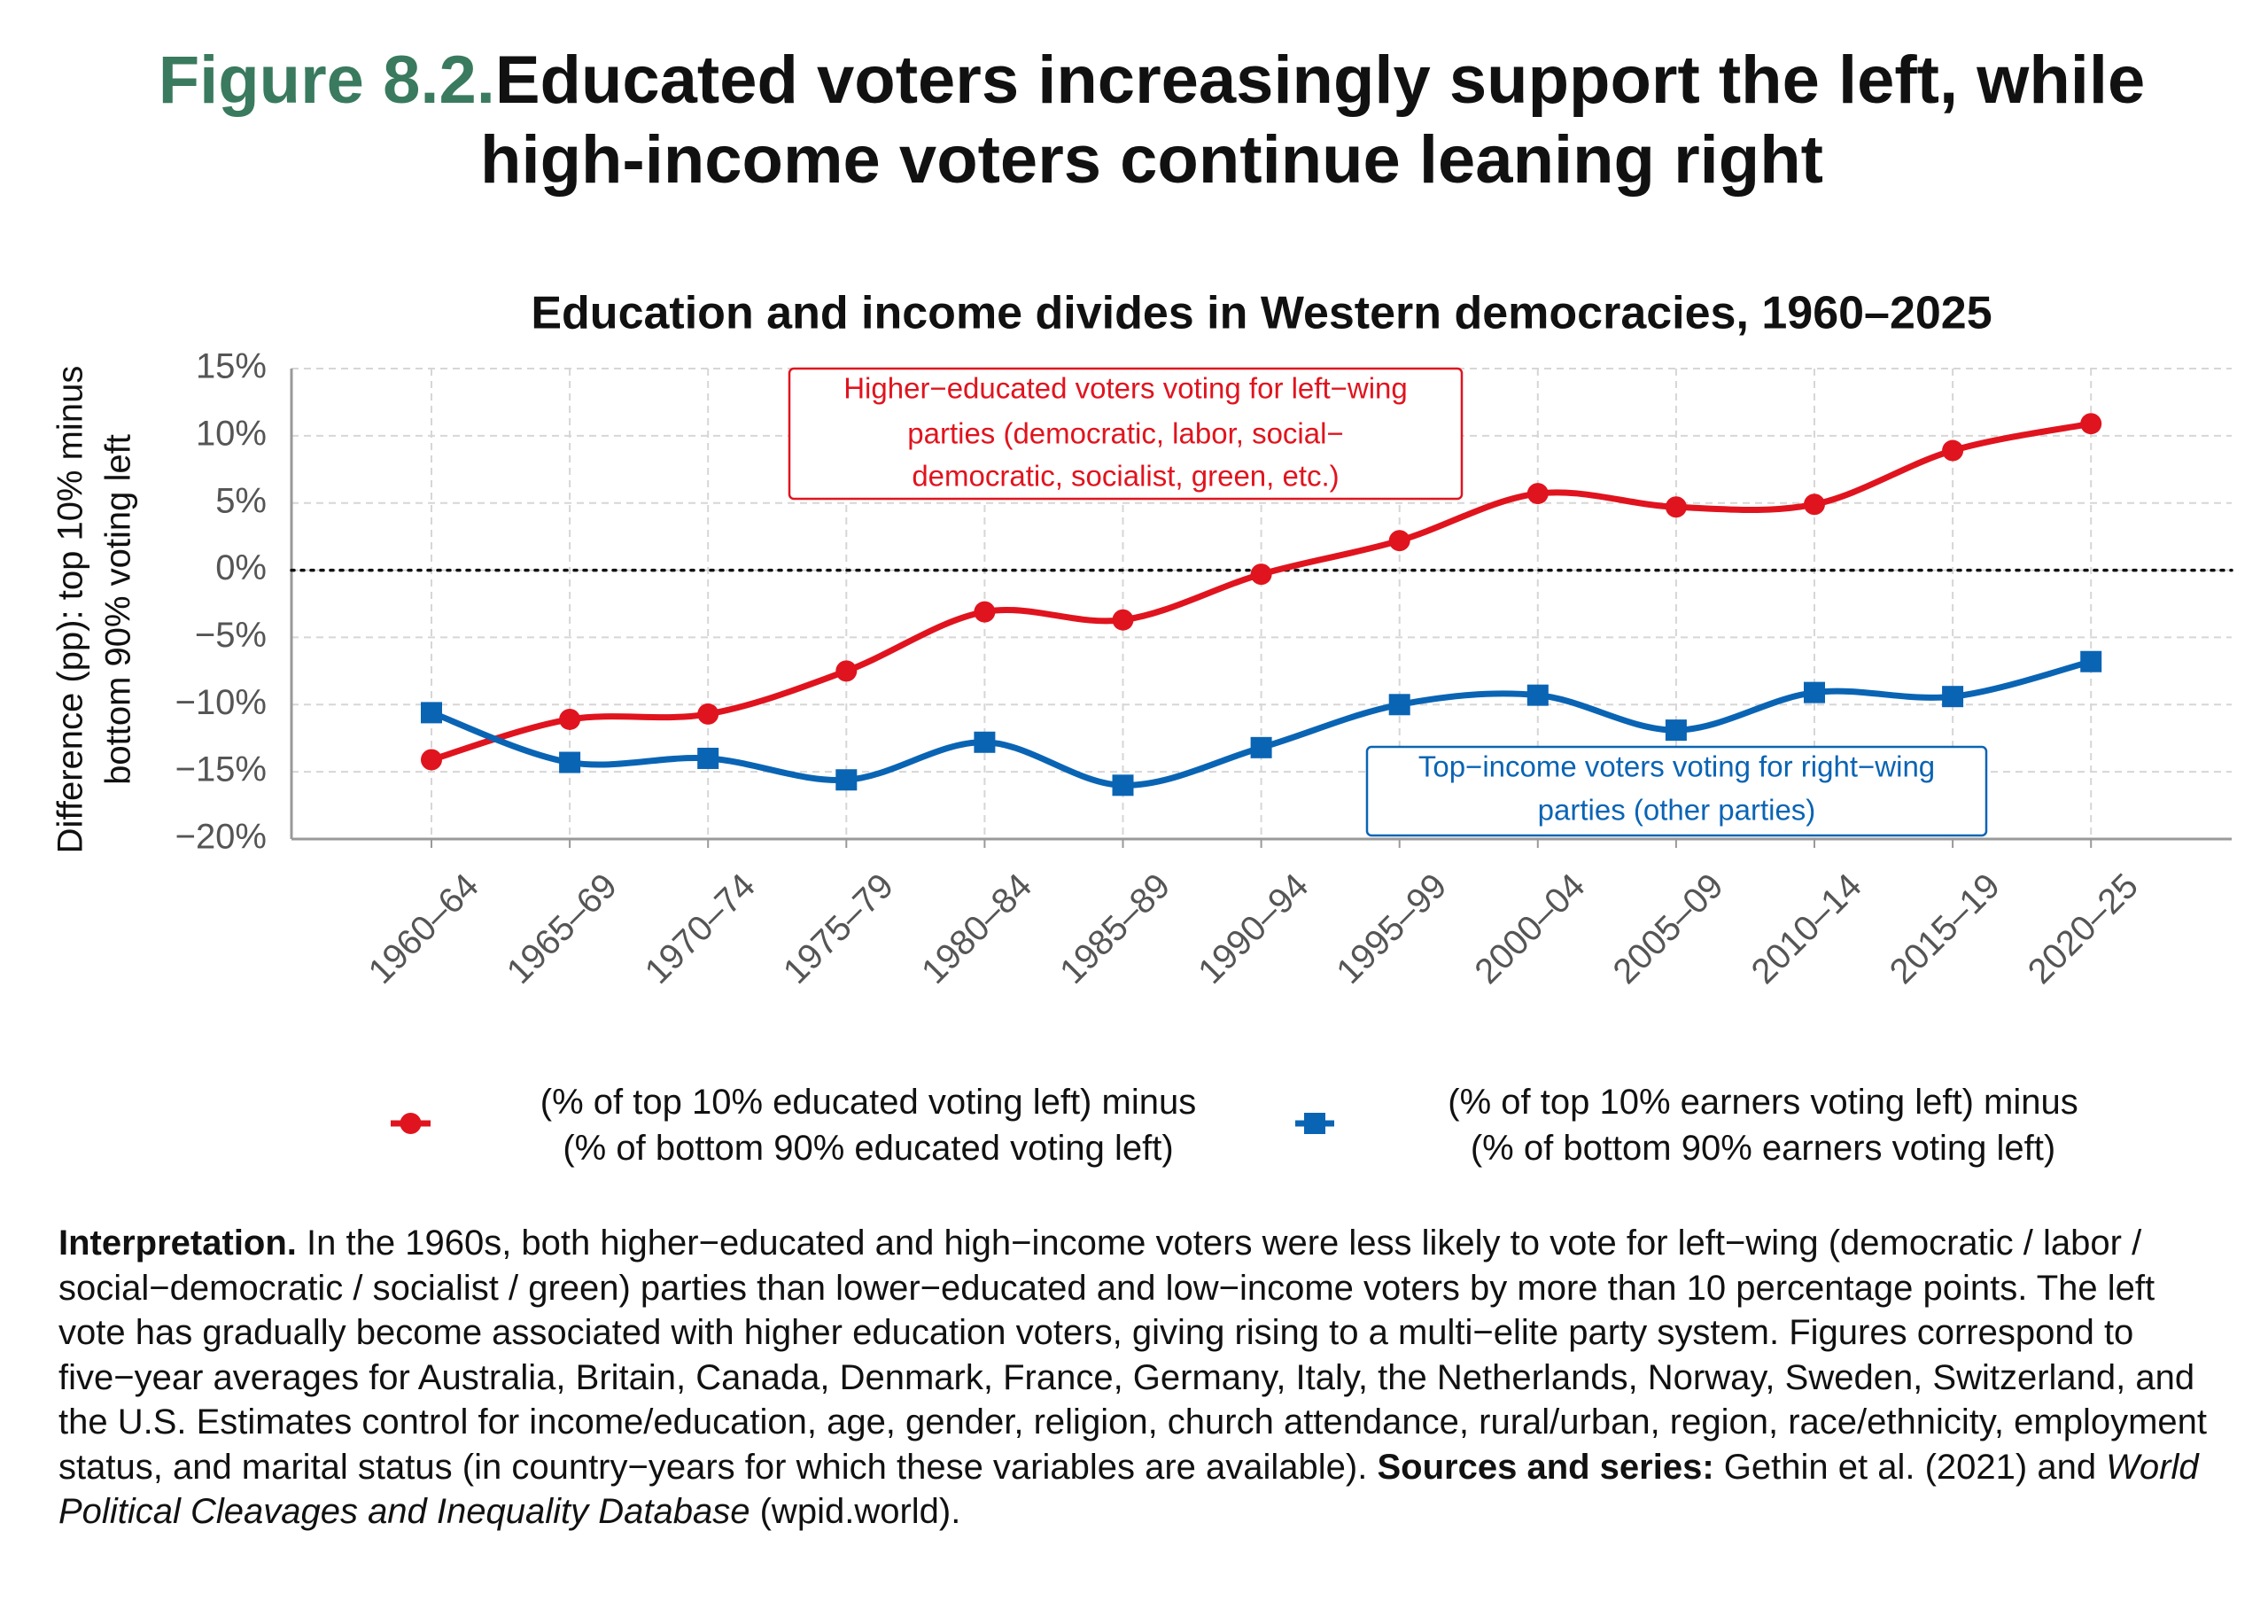 This screenshot has height=1624, width=2268. What do you see at coordinates (1677, 811) in the screenshot?
I see `annotation-text: parties (other parties)` at bounding box center [1677, 811].